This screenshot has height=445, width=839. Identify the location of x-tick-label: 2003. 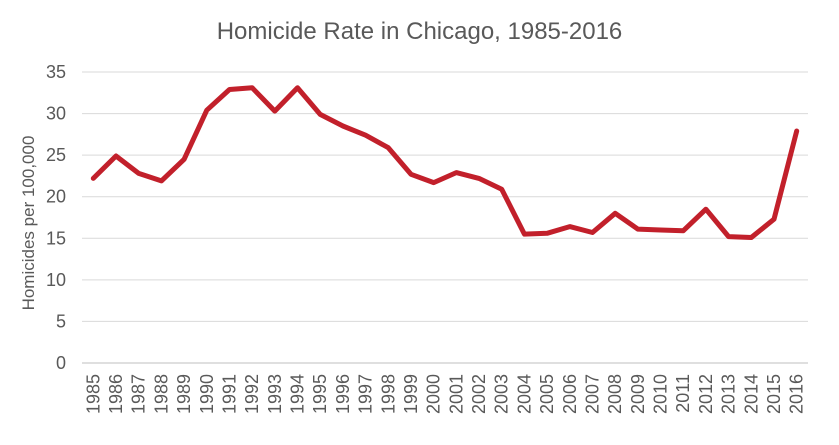
(502, 394).